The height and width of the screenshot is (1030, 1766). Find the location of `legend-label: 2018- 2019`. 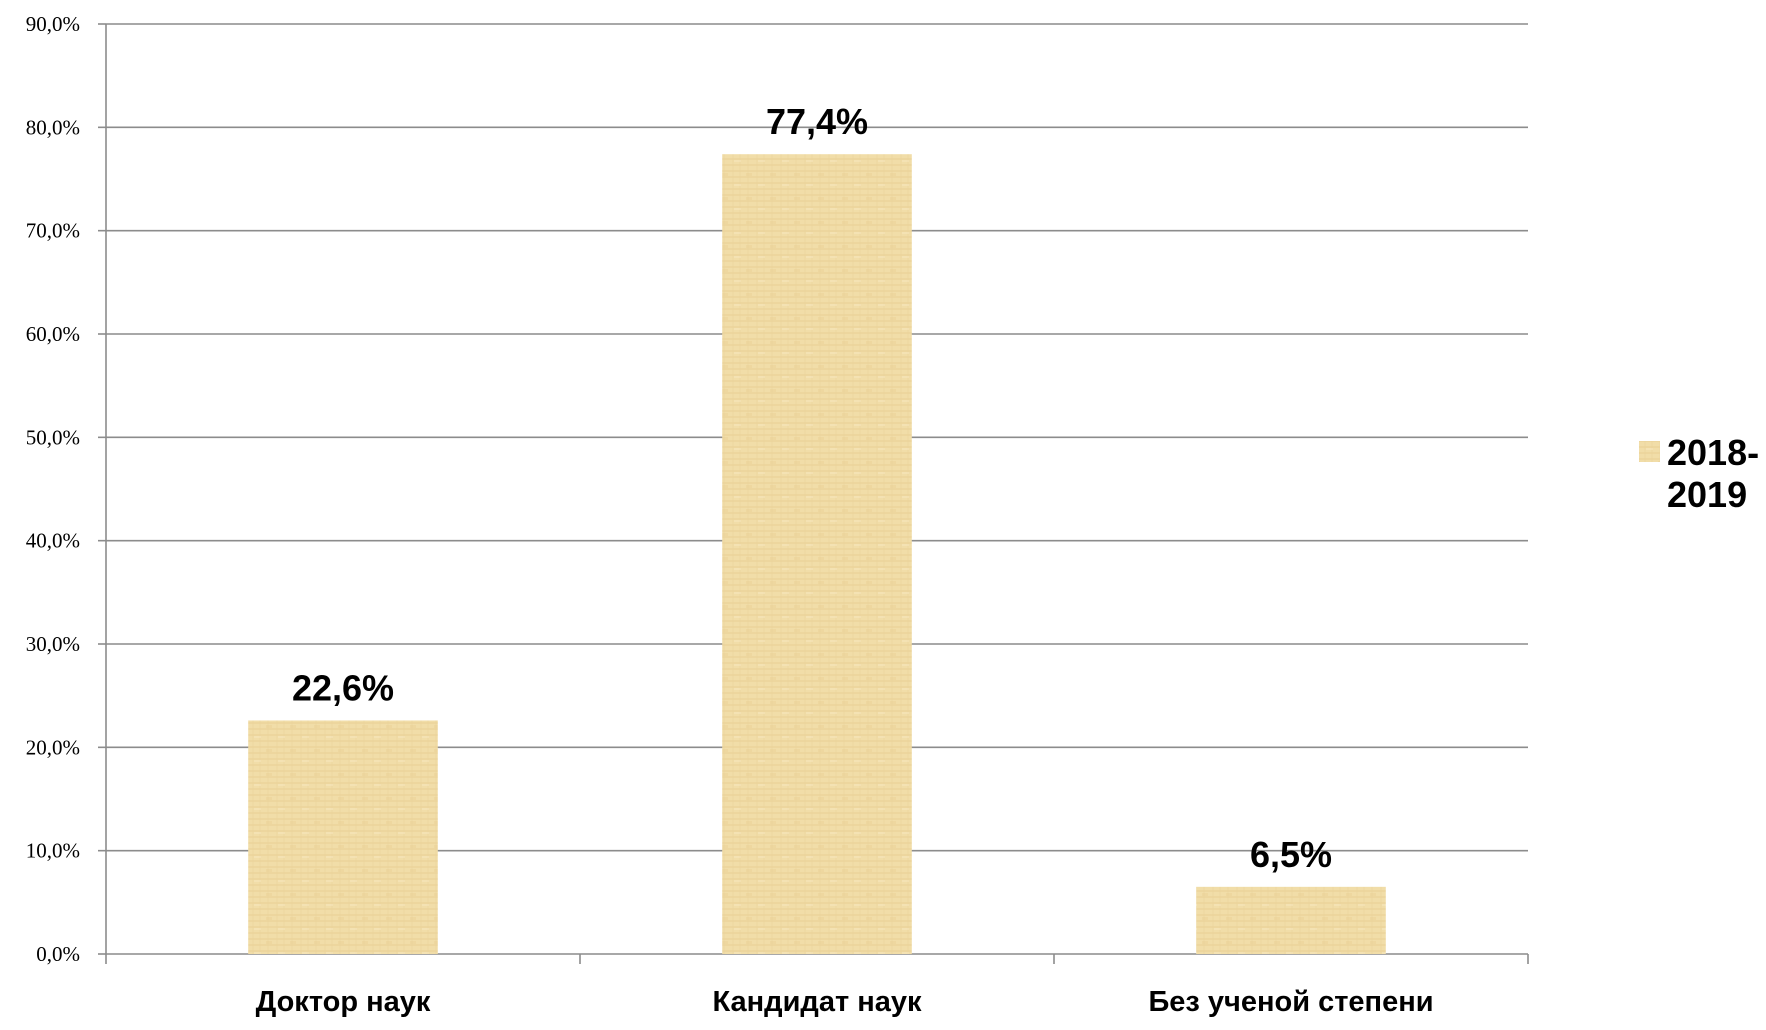

legend-label: 2018- 2019 is located at coordinates (1716, 473).